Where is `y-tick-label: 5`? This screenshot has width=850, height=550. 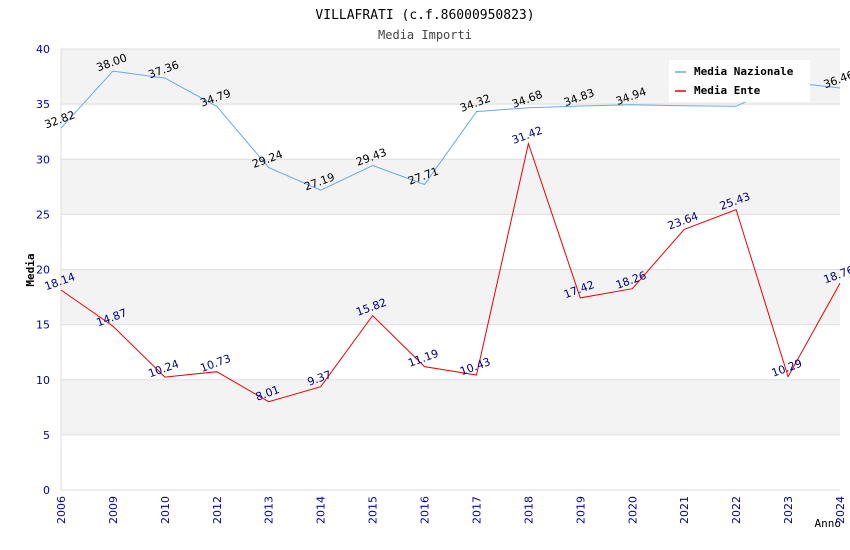
y-tick-label: 5 is located at coordinates (46, 435).